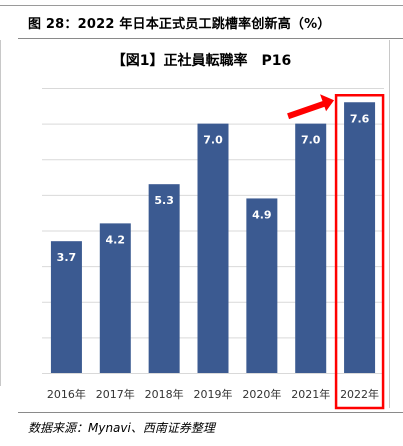  I want to click on top-rule, so click(201, 5).